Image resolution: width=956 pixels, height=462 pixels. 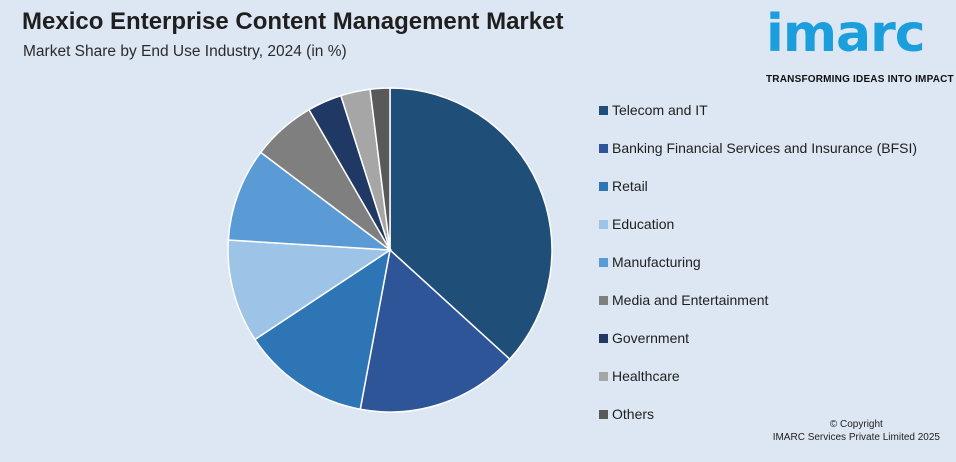 I want to click on legend-item: Retail, so click(x=758, y=197).